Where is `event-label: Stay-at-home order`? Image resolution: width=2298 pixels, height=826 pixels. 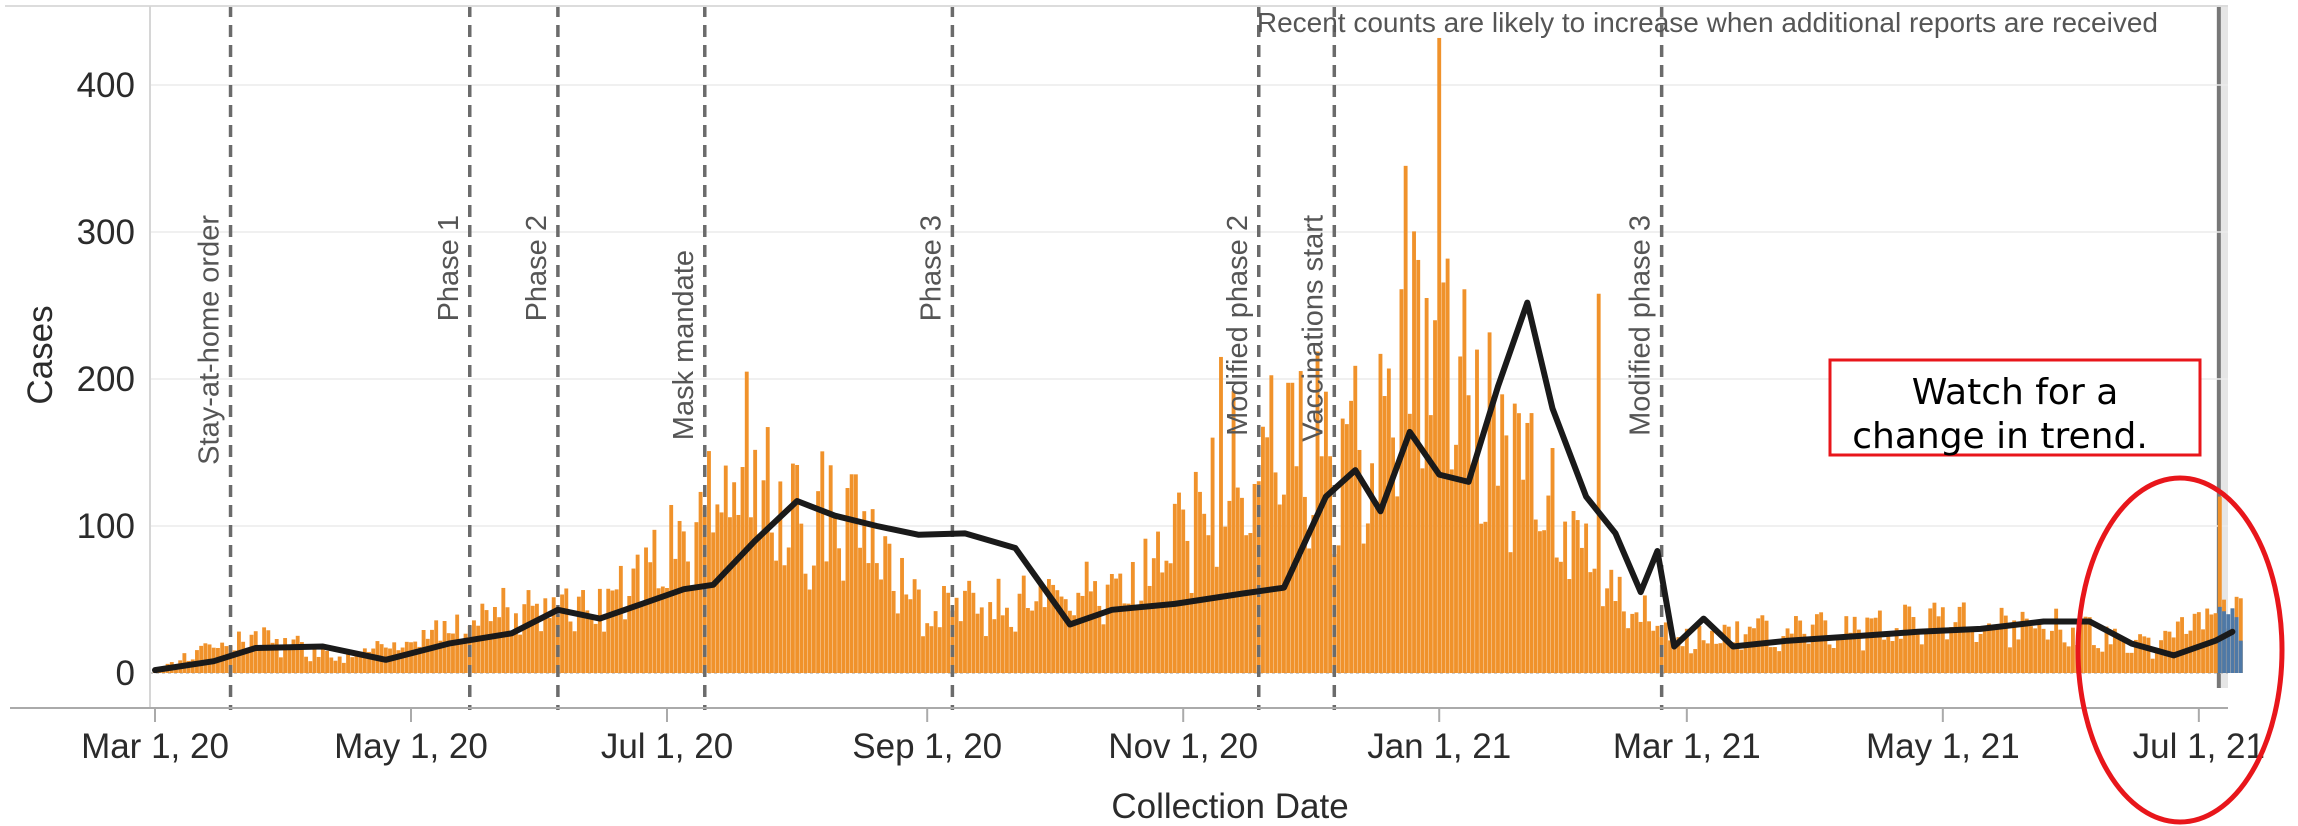 event-label: Stay-at-home order is located at coordinates (210, 340).